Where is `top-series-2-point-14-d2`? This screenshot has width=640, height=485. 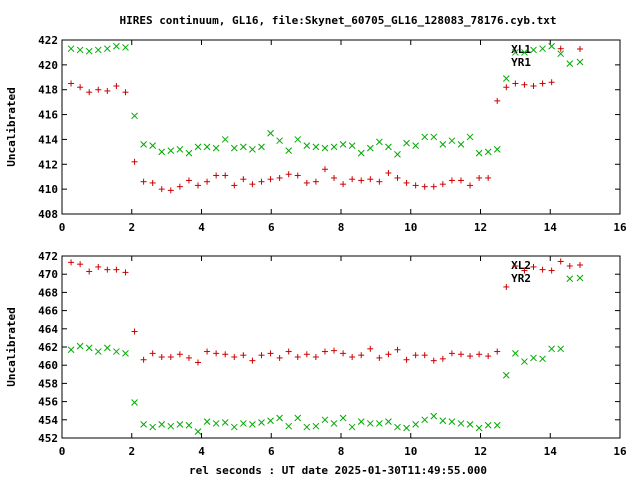 top-series-2-point-14-d2 is located at coordinates (198, 147).